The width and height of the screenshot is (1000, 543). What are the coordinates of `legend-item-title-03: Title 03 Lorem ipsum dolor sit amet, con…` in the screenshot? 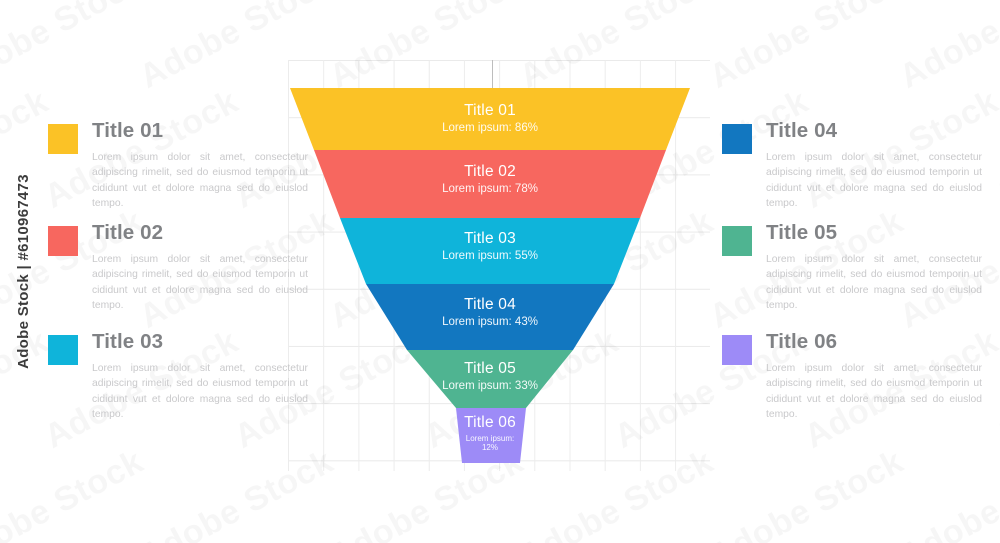 It's located at (178, 376).